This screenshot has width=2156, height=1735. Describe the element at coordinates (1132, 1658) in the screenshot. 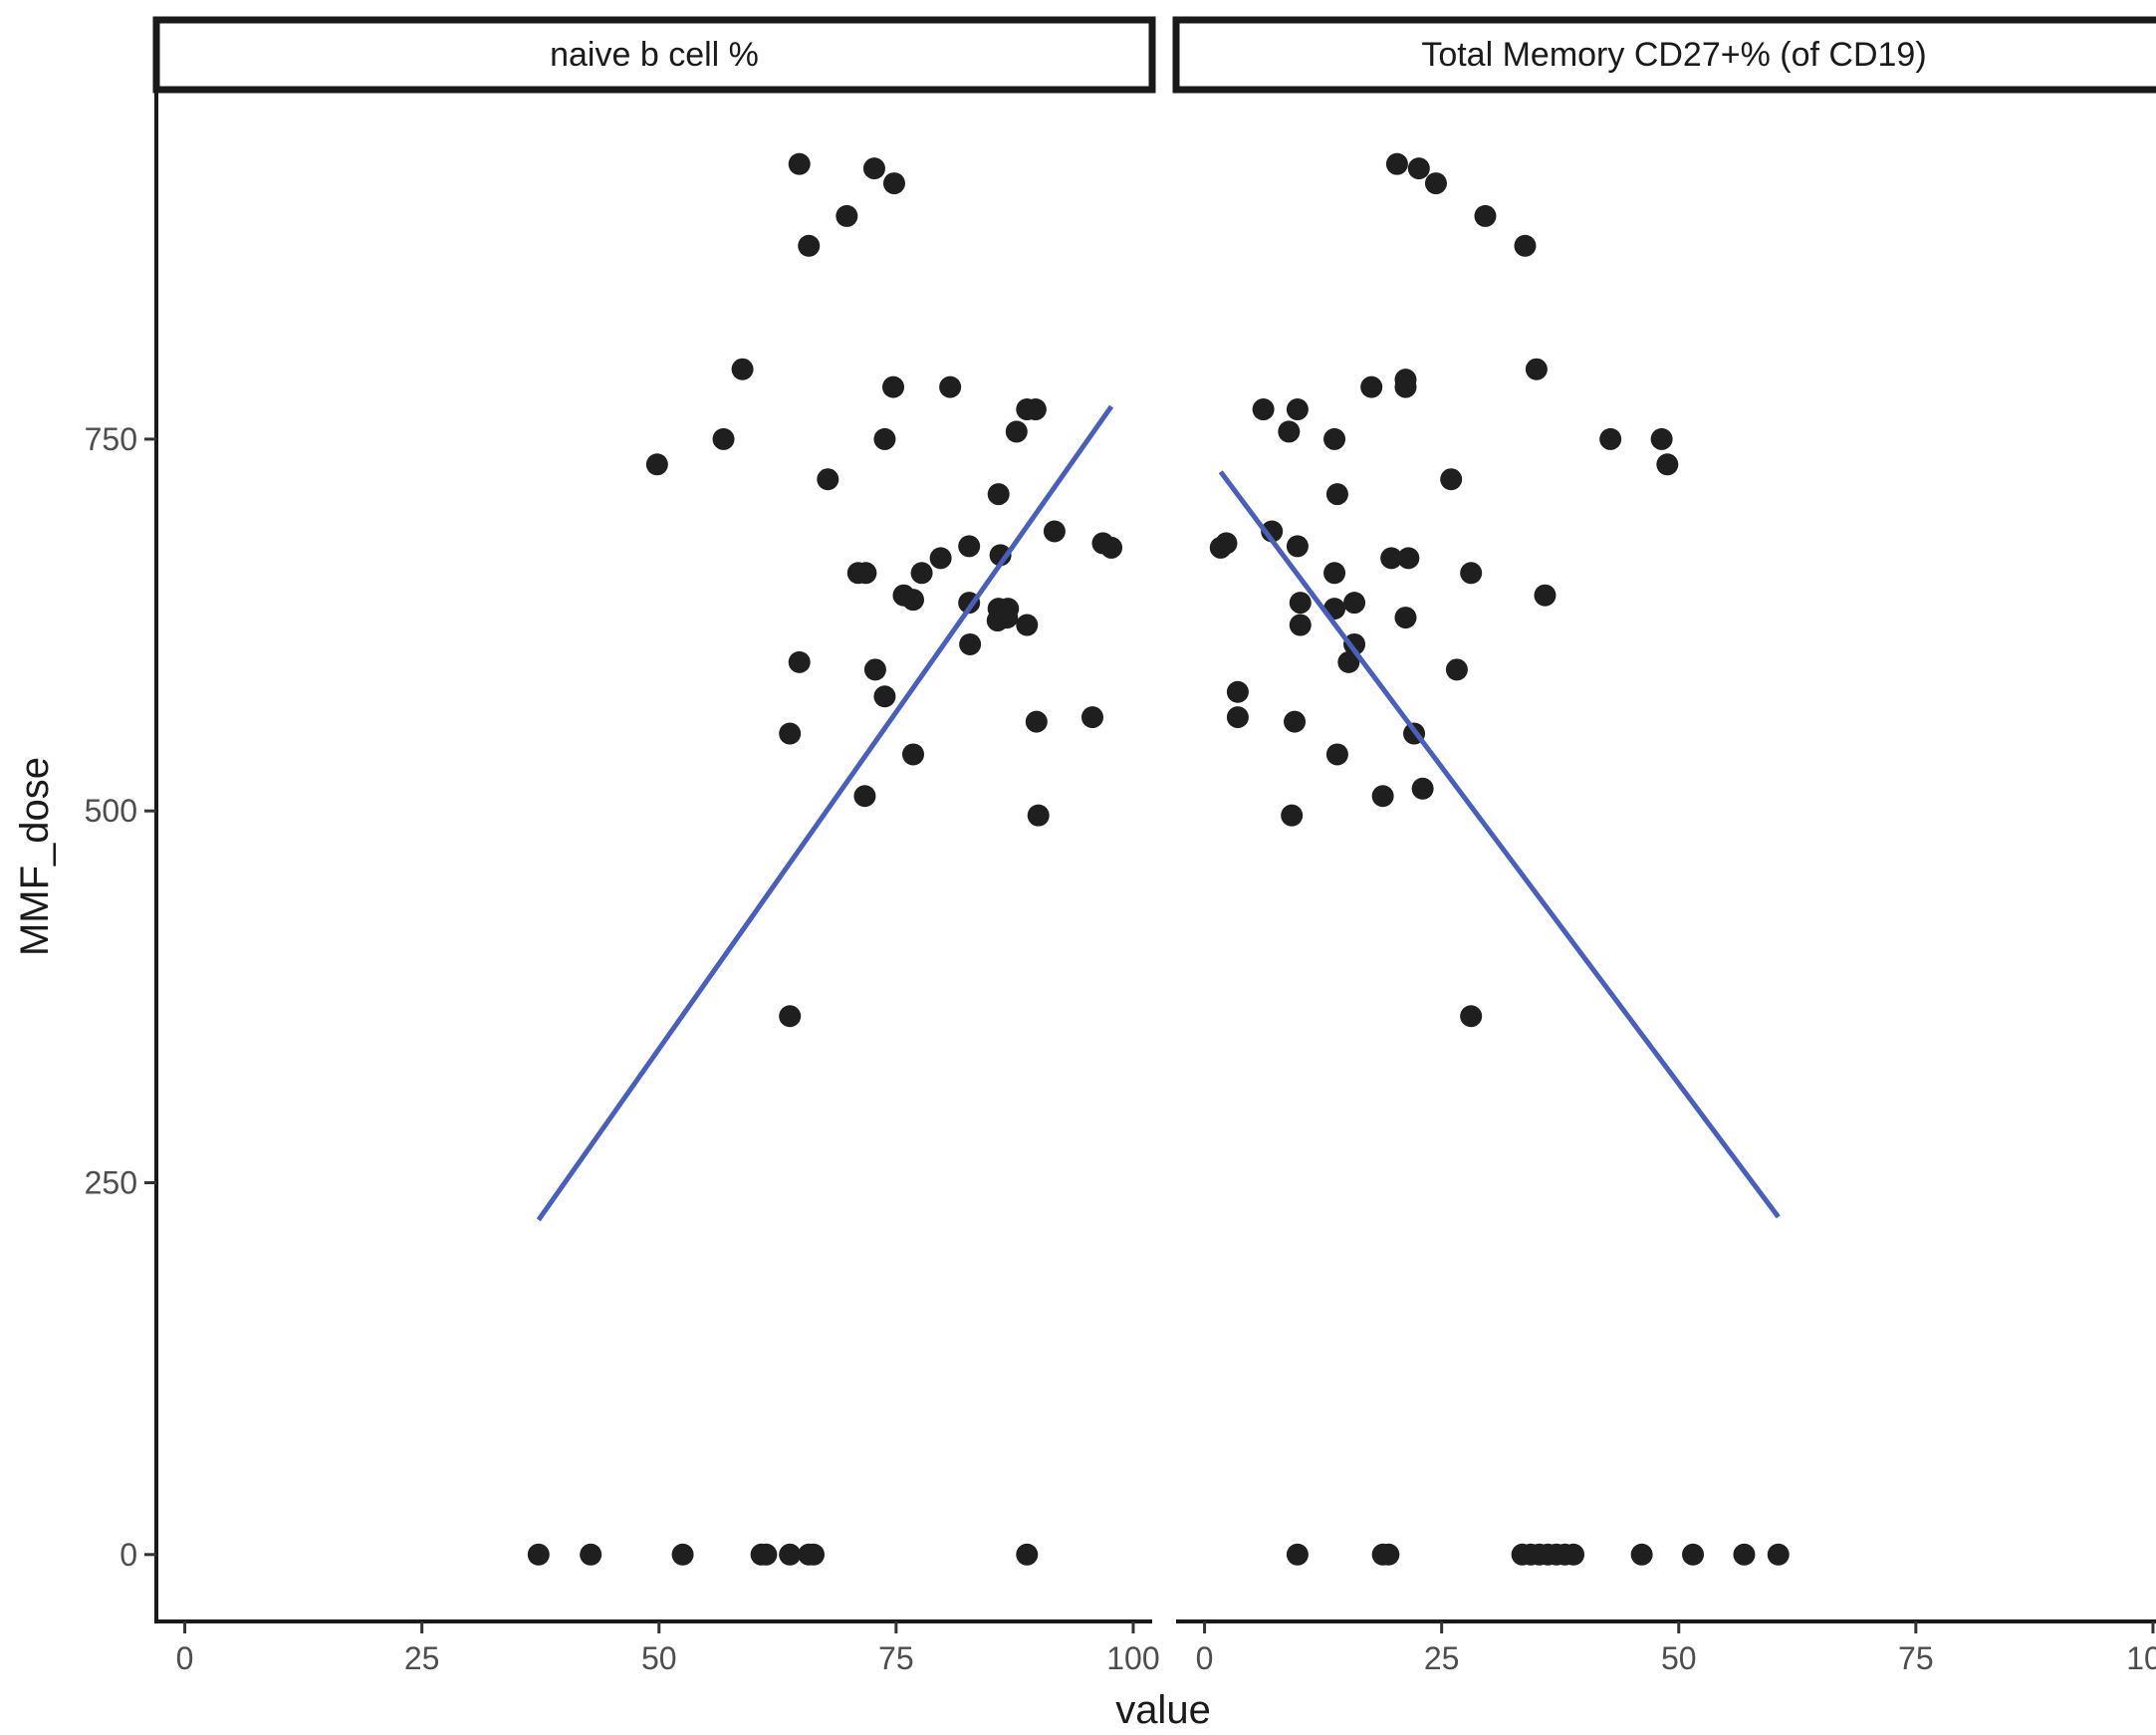

I see `facet-1-x-tick-label-4: 100` at that location.